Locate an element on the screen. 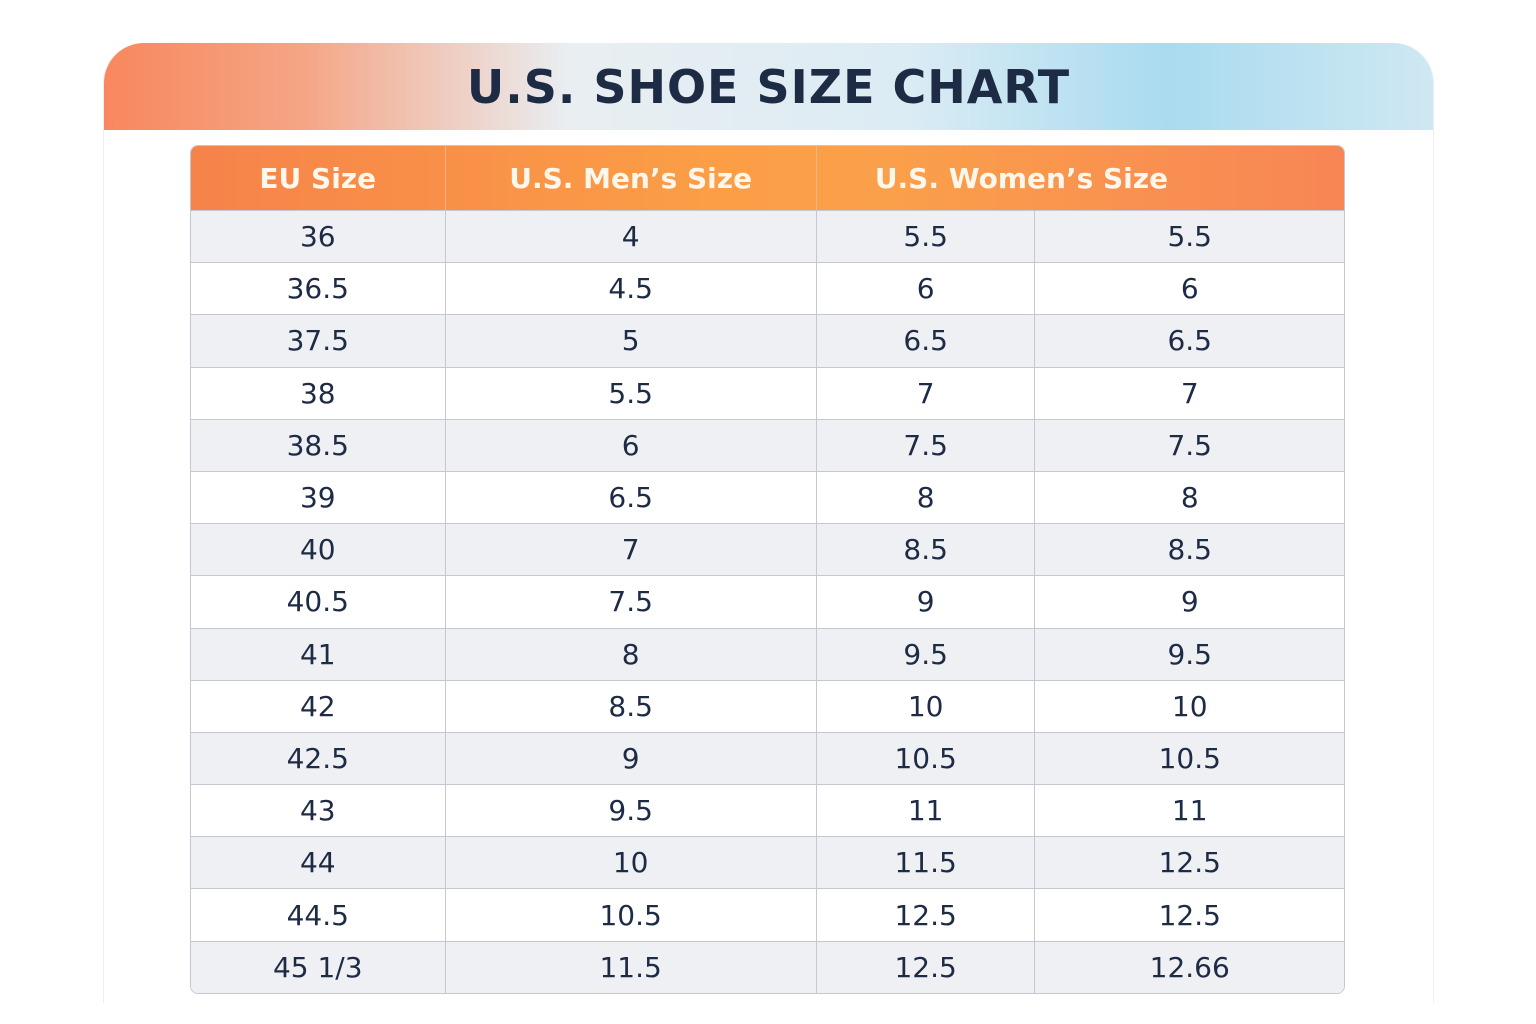 This screenshot has height=1024, width=1536. us-mens-size-cell: 4.5 is located at coordinates (631, 288).